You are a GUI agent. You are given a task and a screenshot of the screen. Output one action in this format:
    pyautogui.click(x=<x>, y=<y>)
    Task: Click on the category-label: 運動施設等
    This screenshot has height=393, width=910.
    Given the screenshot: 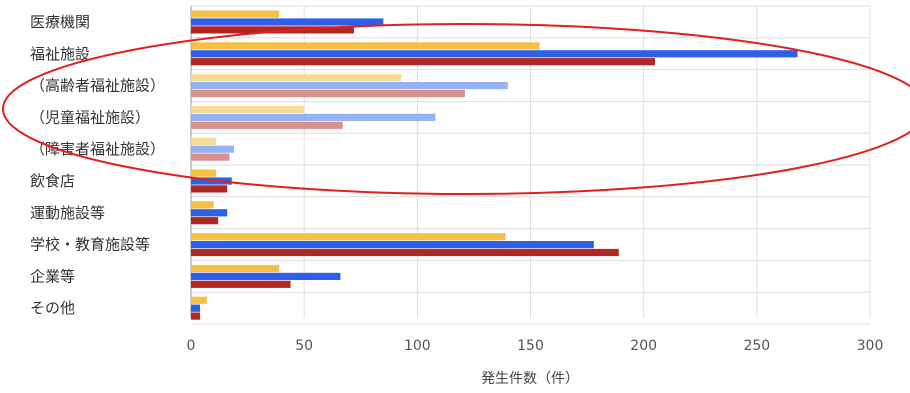 What is the action you would take?
    pyautogui.click(x=67, y=213)
    